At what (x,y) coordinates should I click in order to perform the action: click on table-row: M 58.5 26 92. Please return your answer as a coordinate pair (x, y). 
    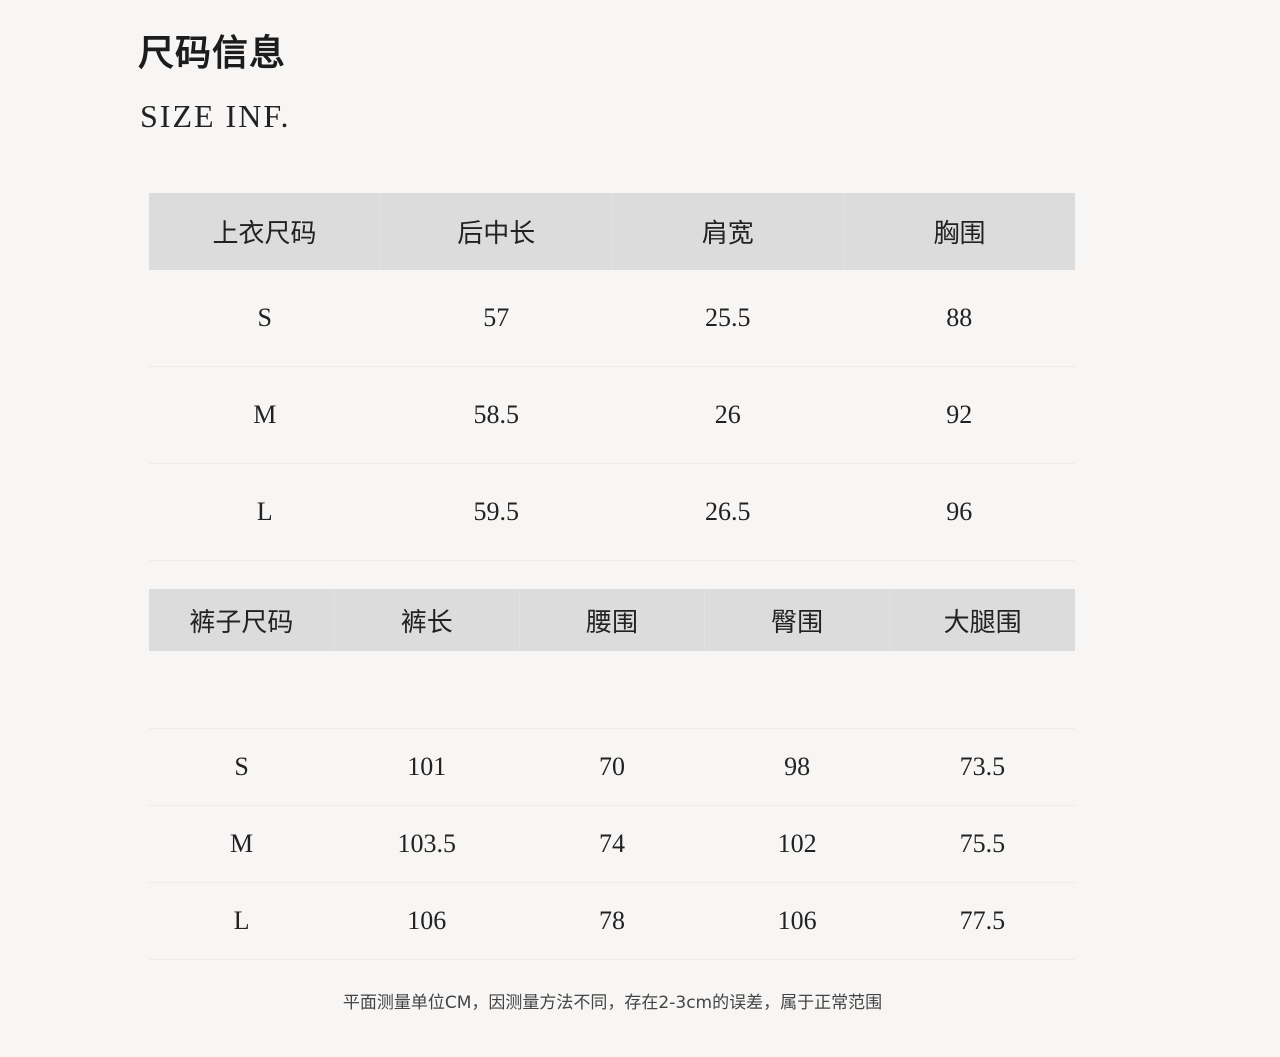
    Looking at the image, I should click on (612, 415).